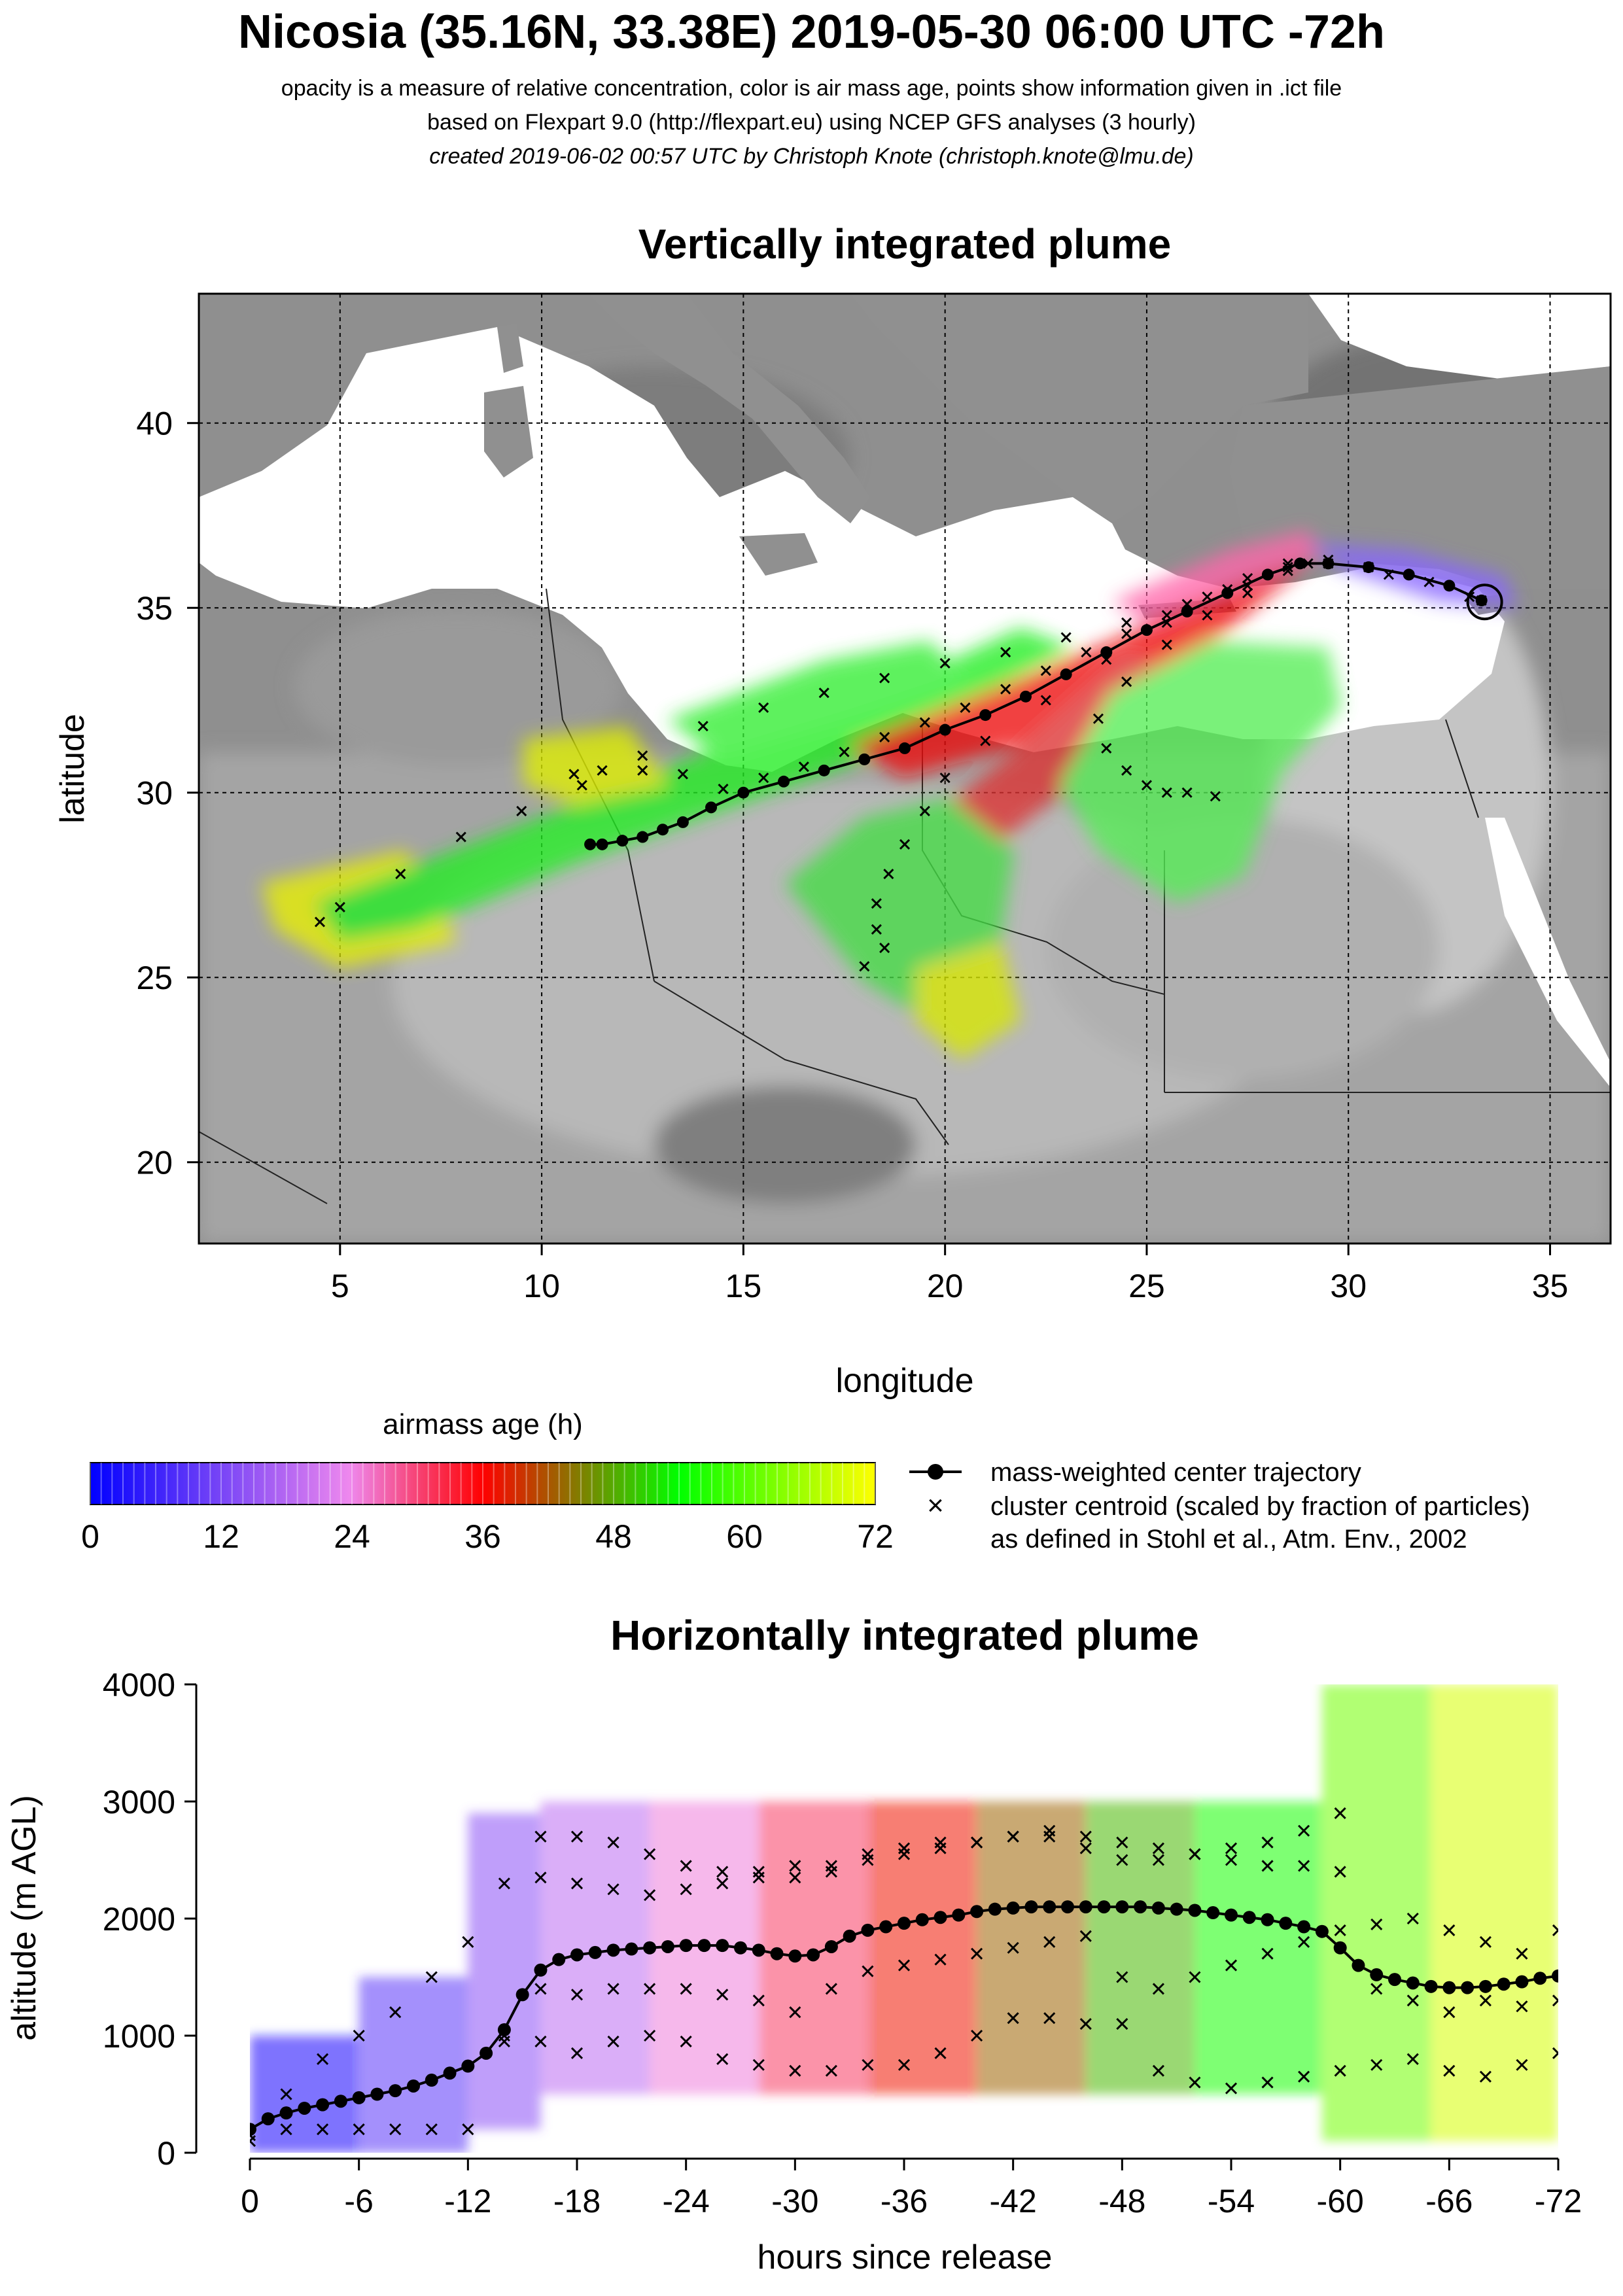  What do you see at coordinates (168, 793) in the screenshot?
I see `map-y-ticks: 20 25 30 35 40` at bounding box center [168, 793].